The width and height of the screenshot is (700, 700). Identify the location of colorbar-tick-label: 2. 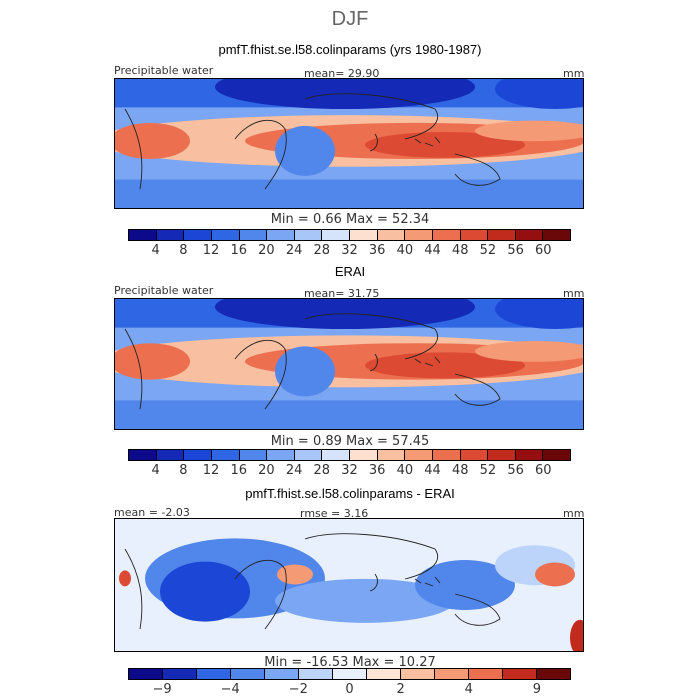
(400, 689).